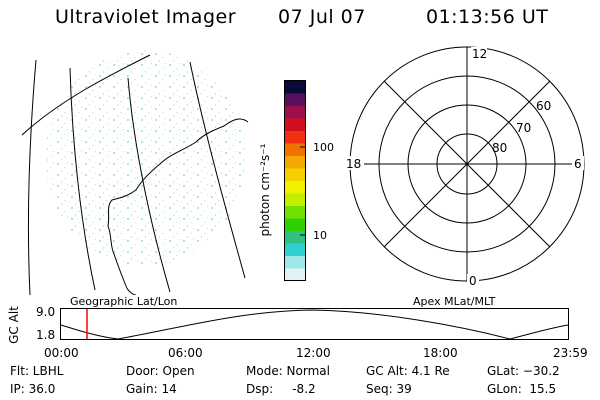  Describe the element at coordinates (178, 206) in the screenshot. I see `coastline` at that location.